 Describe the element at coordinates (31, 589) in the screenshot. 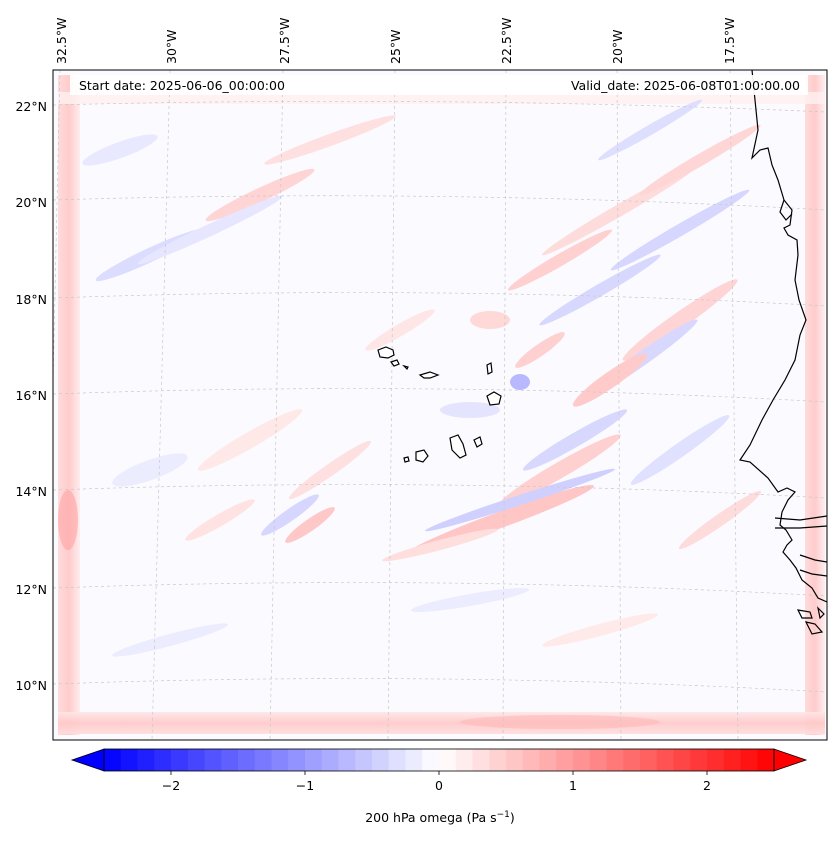

I see `lat-label: 12°N` at that location.